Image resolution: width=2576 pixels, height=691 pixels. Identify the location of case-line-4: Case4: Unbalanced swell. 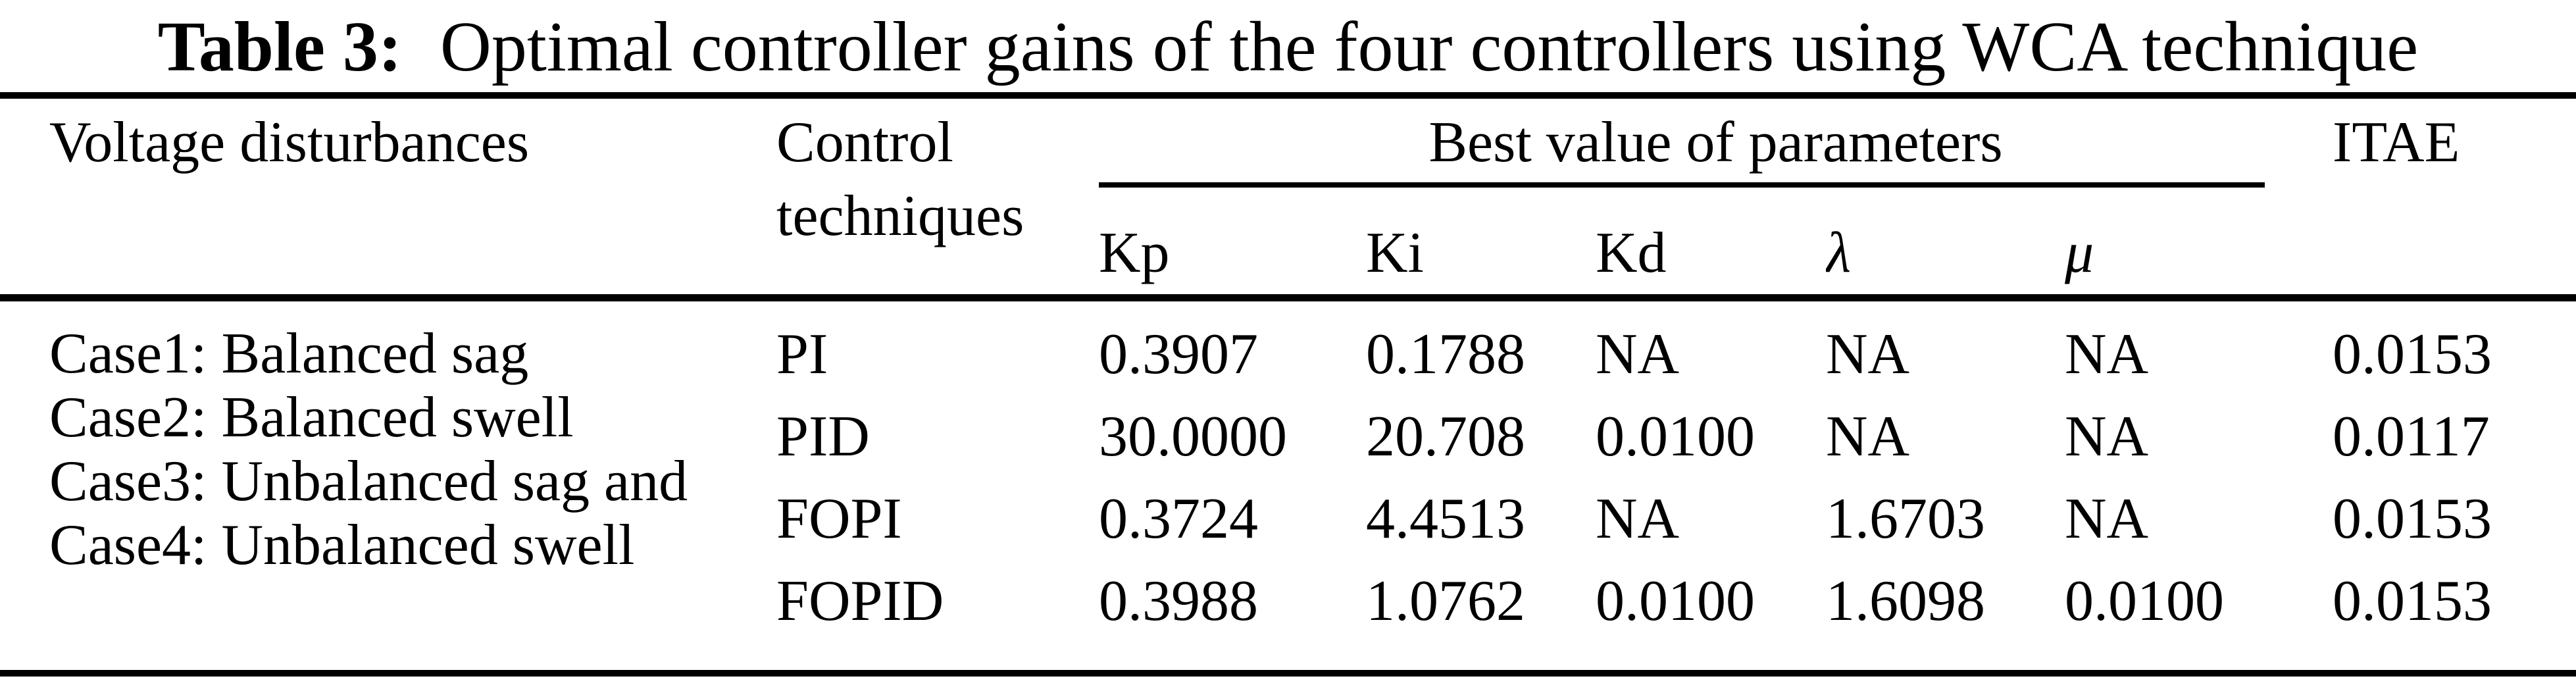
(342, 545).